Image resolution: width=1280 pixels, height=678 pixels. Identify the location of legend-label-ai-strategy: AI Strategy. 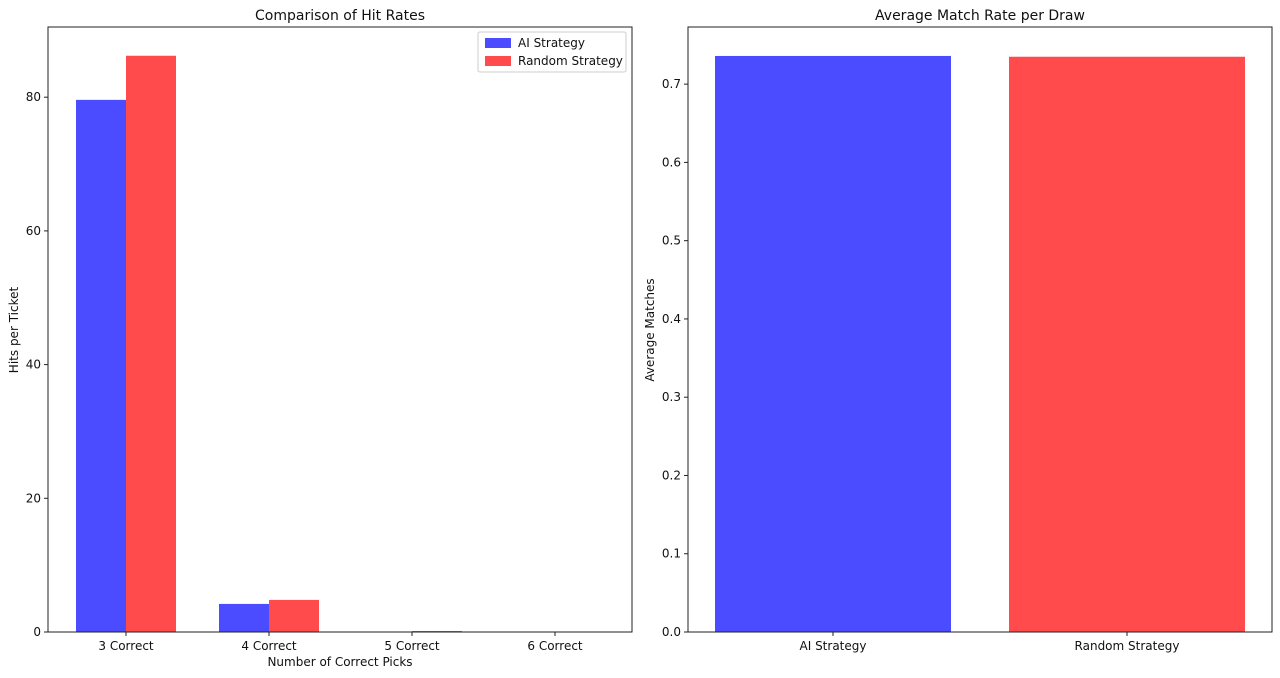
(551, 43).